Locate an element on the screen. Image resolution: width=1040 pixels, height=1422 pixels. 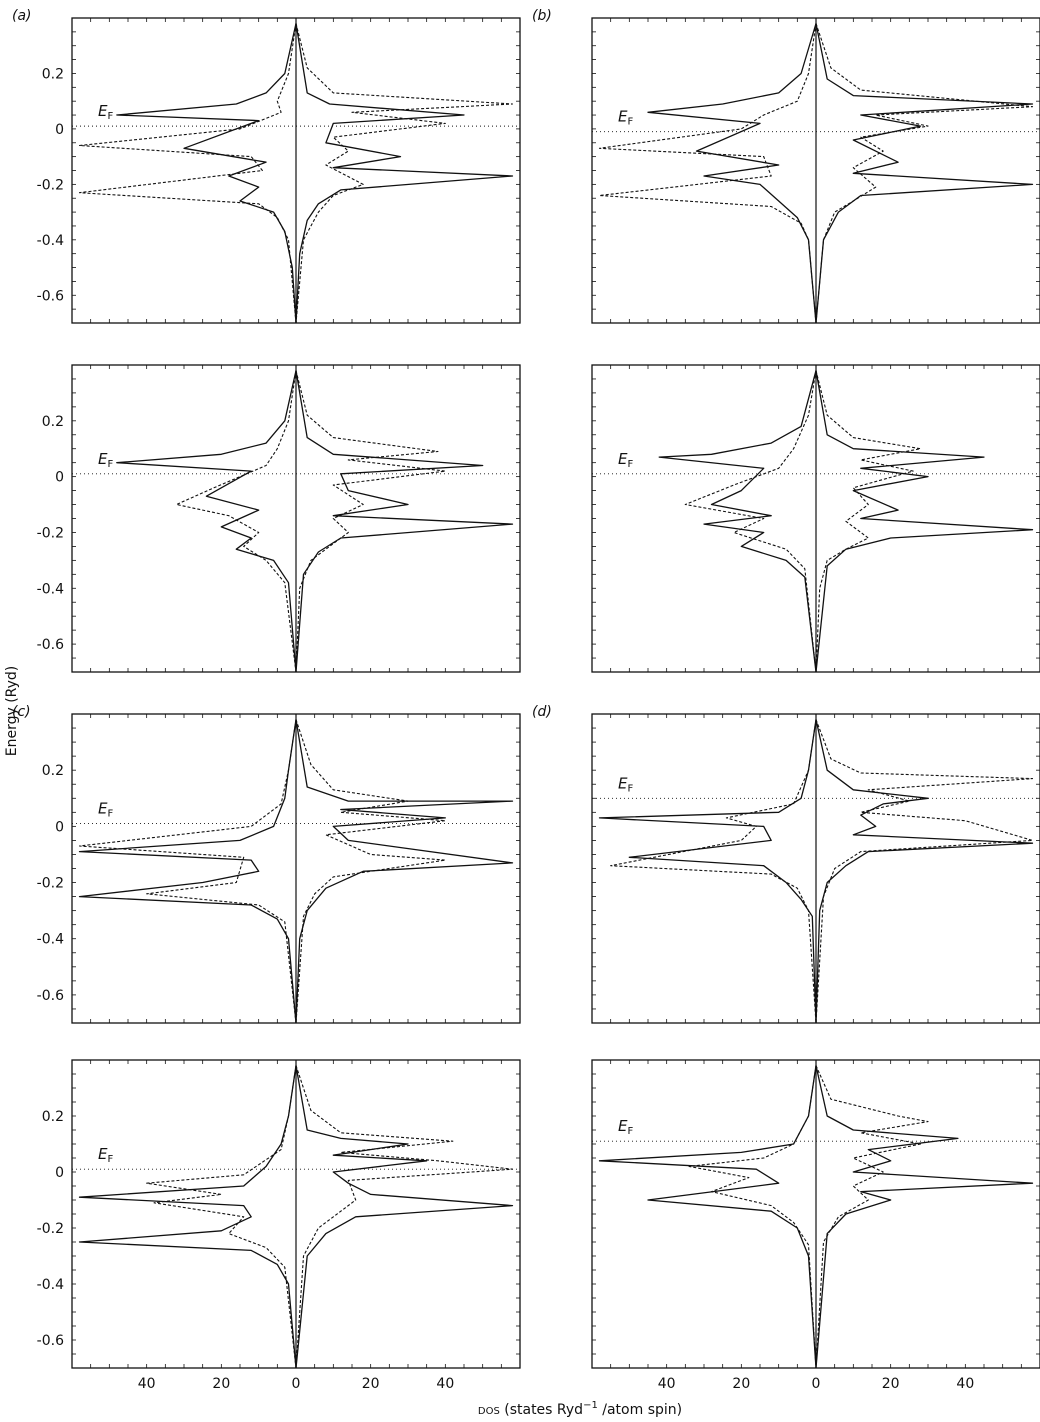
panel-label: (c) is located at coordinates (21, 712).